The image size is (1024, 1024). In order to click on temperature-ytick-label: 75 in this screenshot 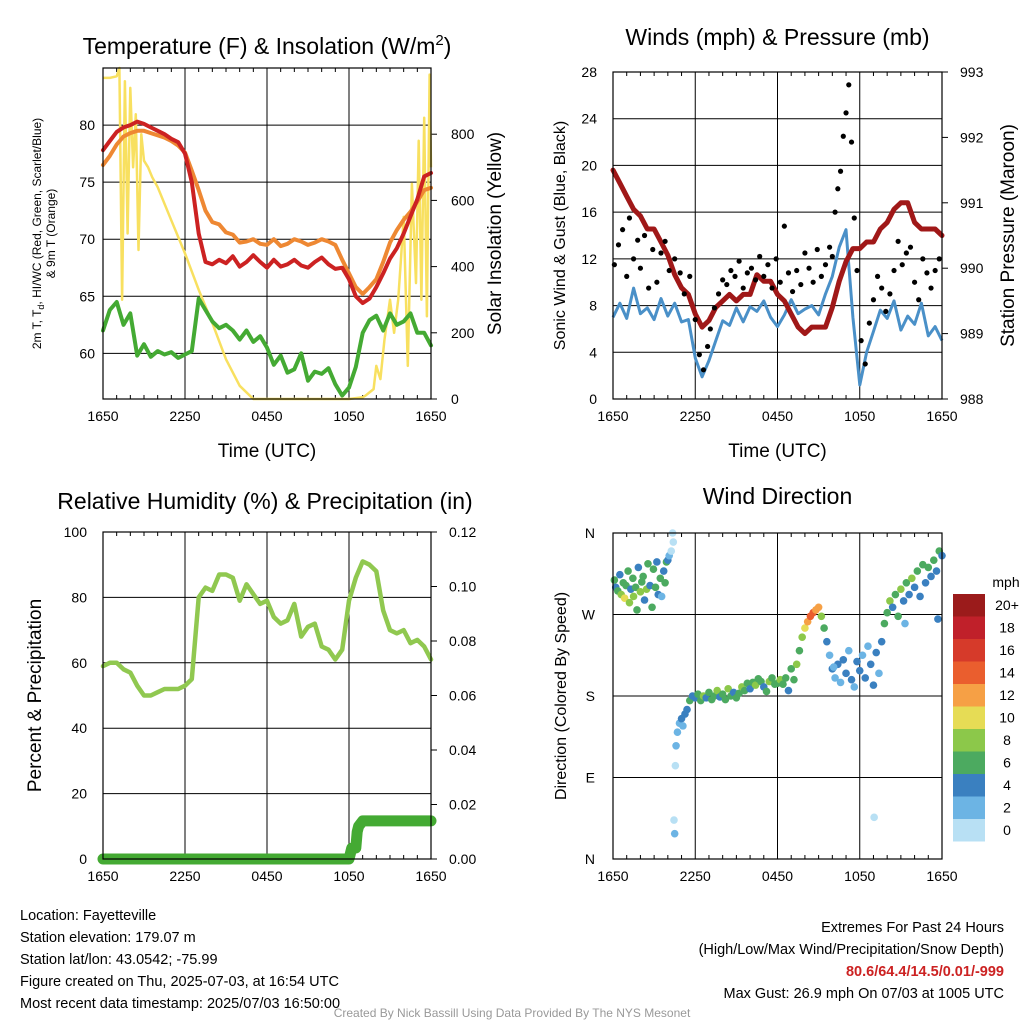, I will do `click(87, 182)`.